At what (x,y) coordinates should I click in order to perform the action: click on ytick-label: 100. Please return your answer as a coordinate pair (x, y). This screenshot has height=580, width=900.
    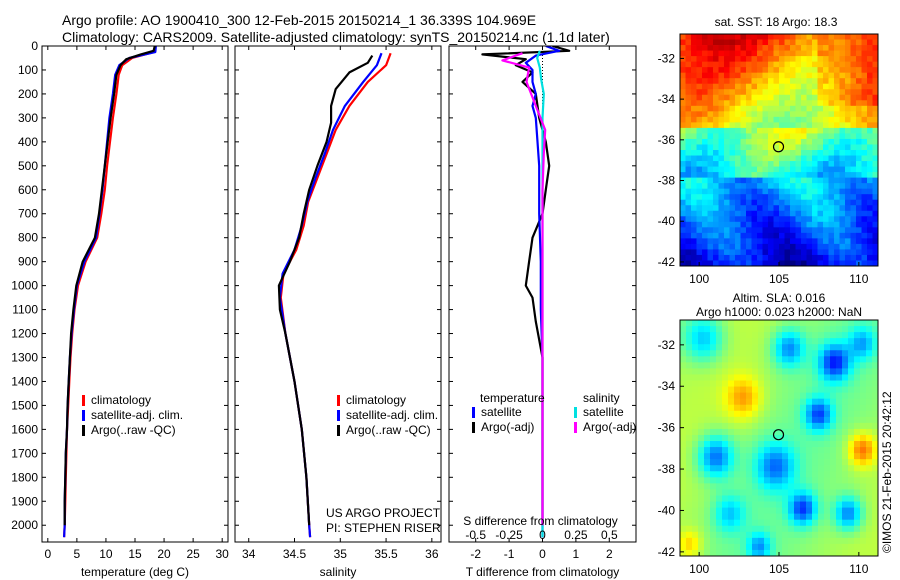
    Looking at the image, I should click on (28, 70).